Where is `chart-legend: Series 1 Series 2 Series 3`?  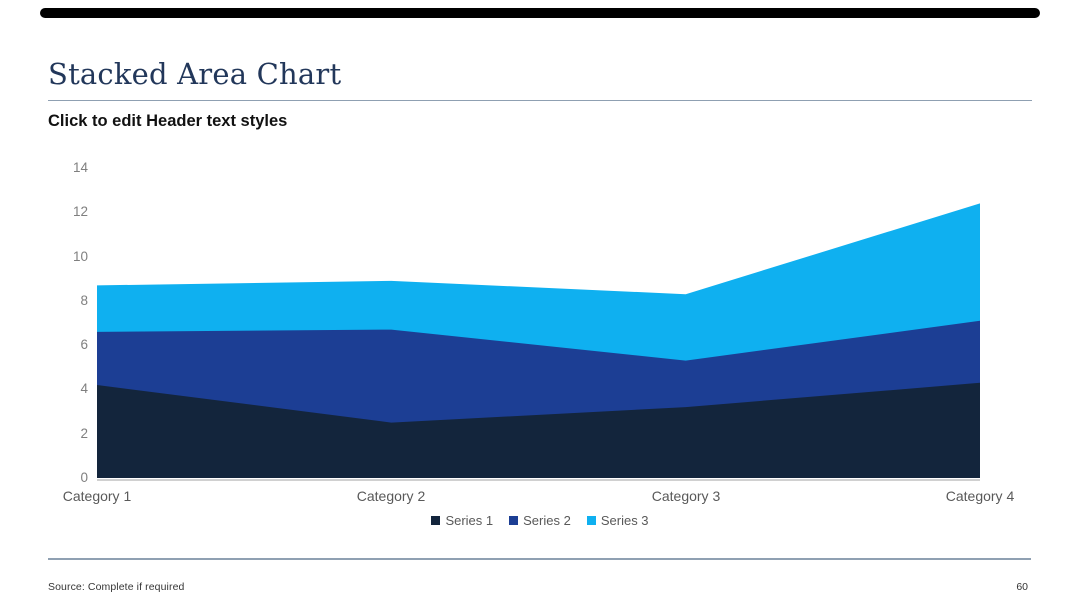 chart-legend: Series 1 Series 2 Series 3 is located at coordinates (540, 520).